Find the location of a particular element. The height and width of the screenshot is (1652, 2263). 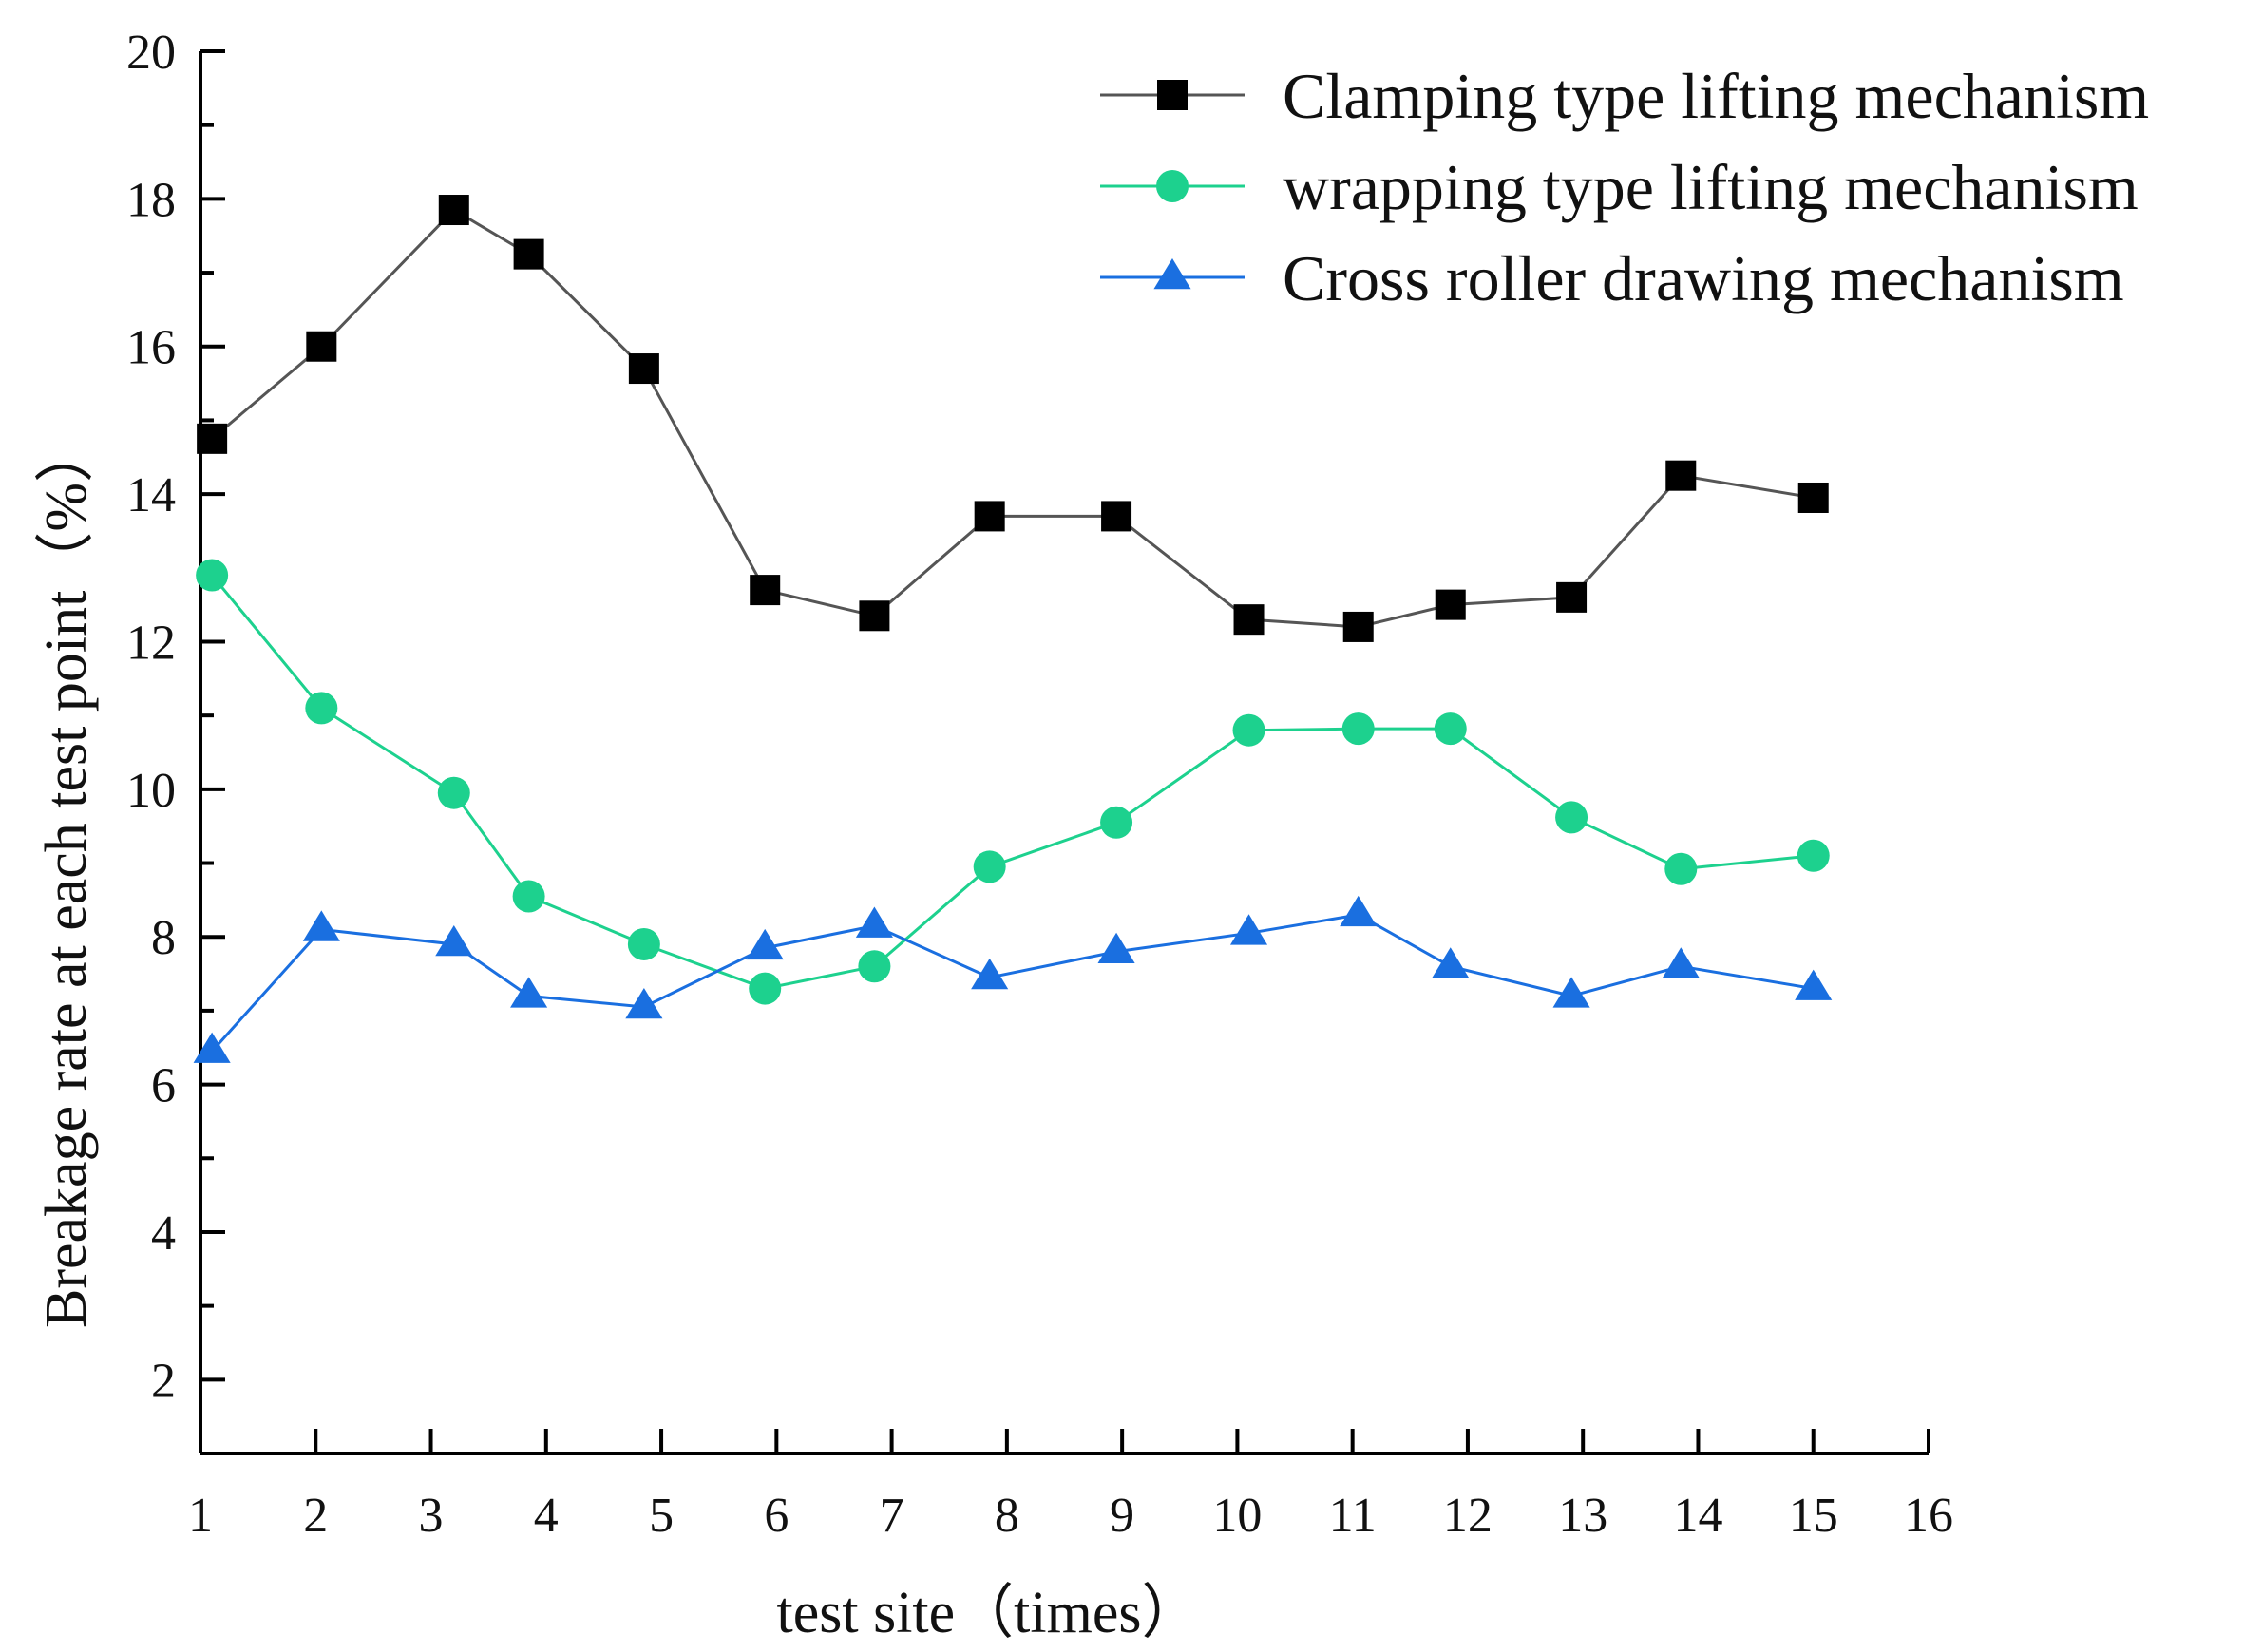

legend-item-3: Cross roller drawing mechanism is located at coordinates (1612, 278).